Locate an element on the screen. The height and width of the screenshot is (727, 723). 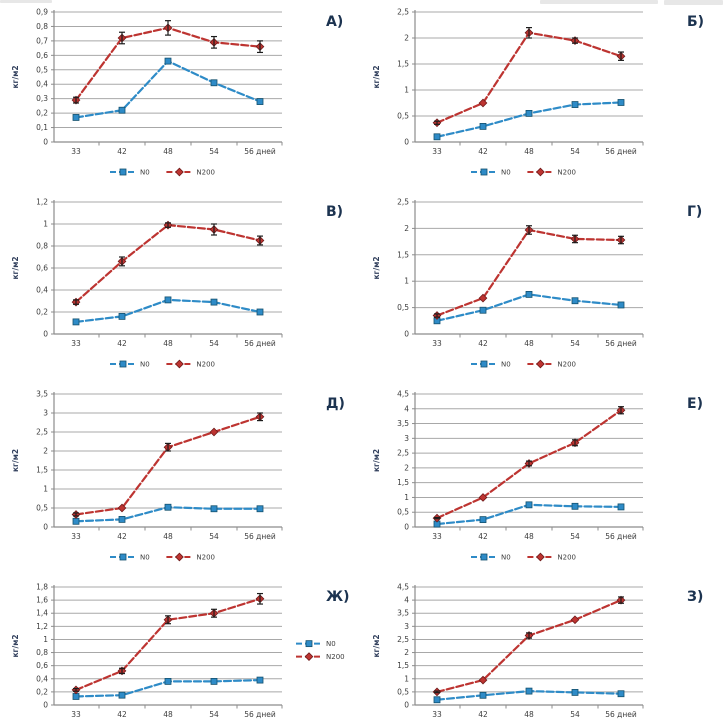
svg-text: 0,8 is located at coordinates (42, 26).